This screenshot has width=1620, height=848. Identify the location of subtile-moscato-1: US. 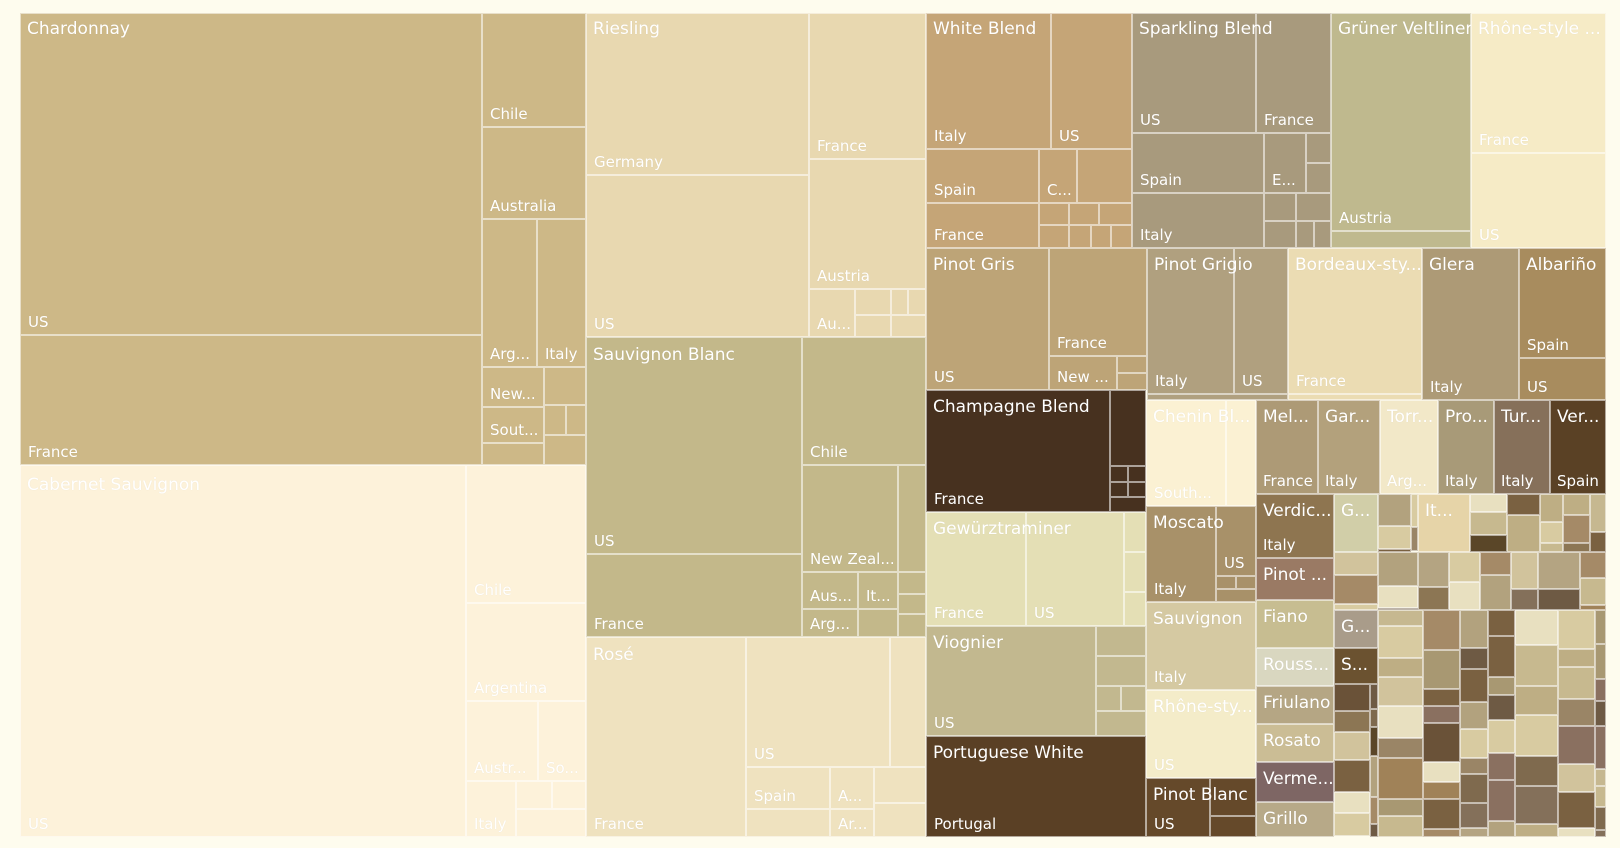
(1236, 541).